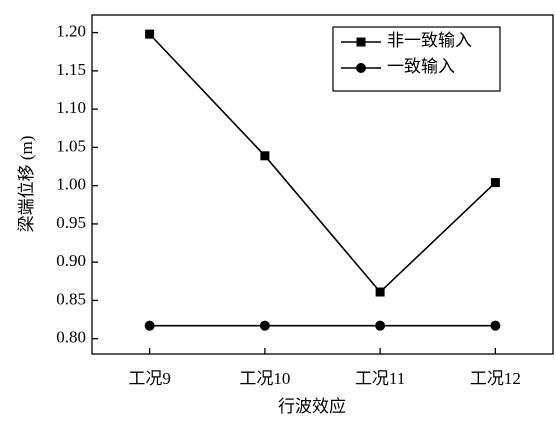 This screenshot has width=556, height=423. I want to click on y-tick-label: 1.00, so click(71, 184).